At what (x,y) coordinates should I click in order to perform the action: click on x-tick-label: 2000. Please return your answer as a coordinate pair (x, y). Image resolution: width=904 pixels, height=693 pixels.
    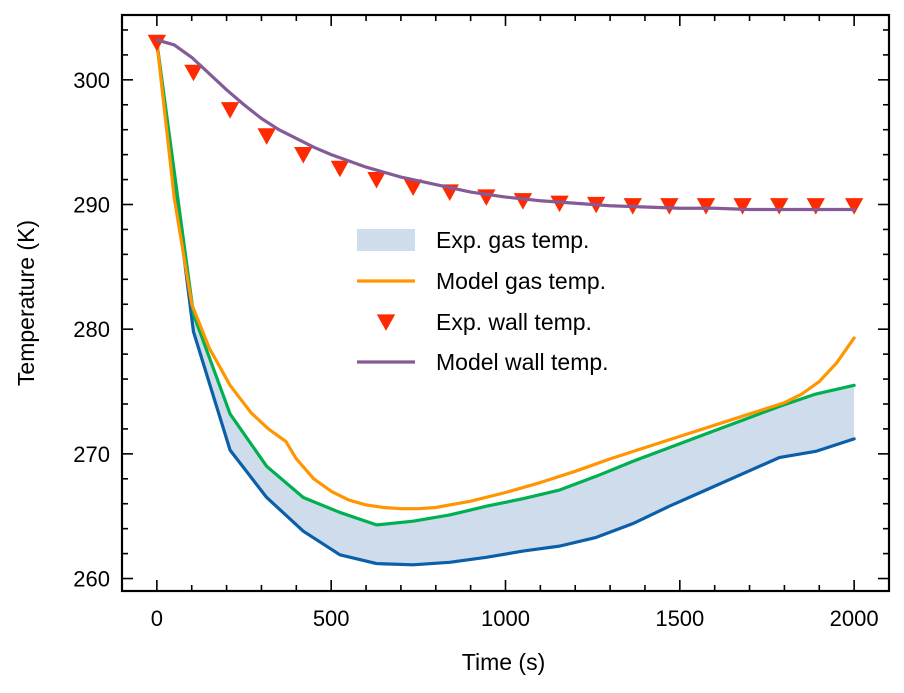
    Looking at the image, I should click on (854, 618).